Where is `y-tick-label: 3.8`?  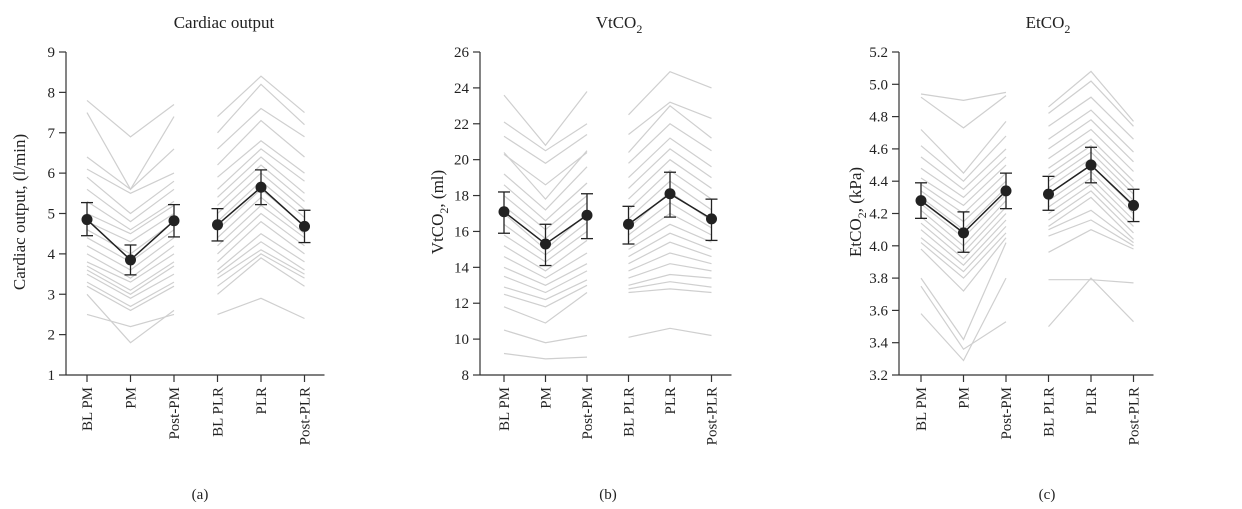 y-tick-label: 3.8 is located at coordinates (878, 279).